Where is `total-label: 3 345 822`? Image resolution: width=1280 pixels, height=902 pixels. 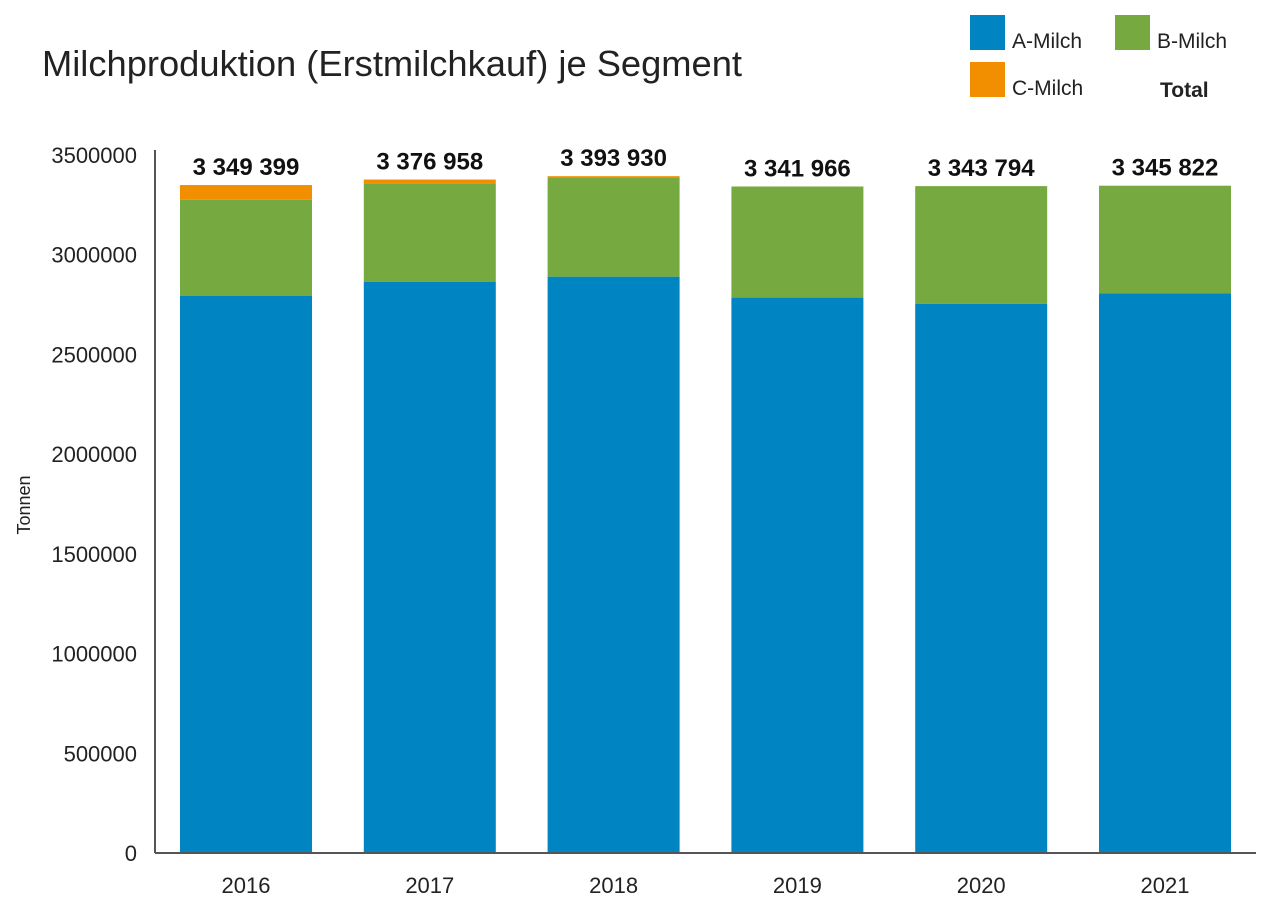
total-label: 3 345 822 is located at coordinates (1165, 168).